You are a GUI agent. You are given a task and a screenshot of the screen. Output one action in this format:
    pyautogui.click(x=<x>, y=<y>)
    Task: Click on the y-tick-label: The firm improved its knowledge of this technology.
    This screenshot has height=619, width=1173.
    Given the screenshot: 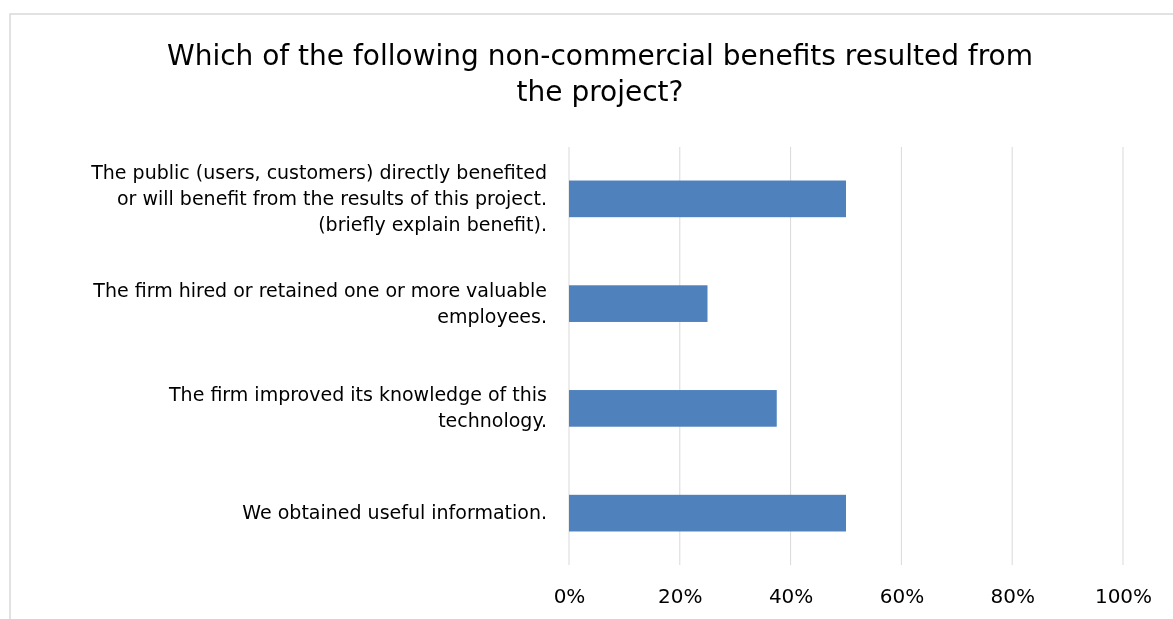 What is the action you would take?
    pyautogui.click(x=357, y=406)
    